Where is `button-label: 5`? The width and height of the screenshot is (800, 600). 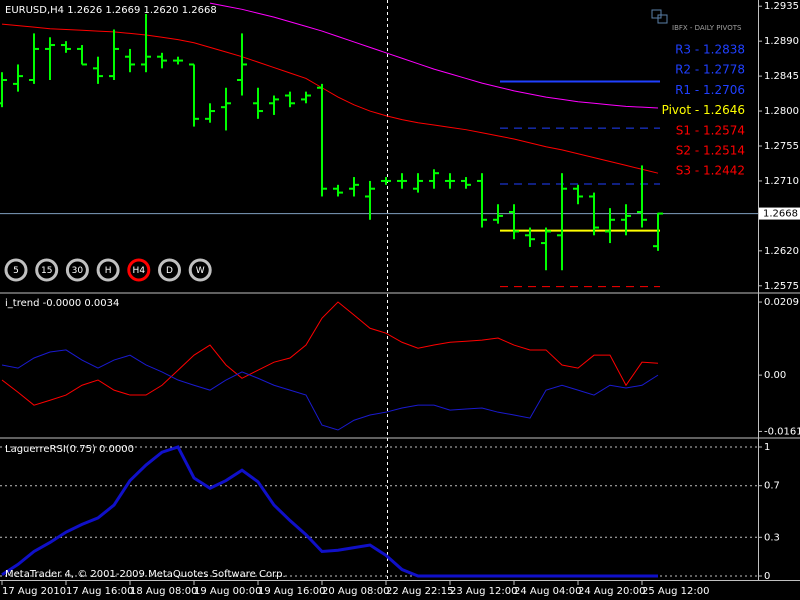 button-label: 5 is located at coordinates (16, 271).